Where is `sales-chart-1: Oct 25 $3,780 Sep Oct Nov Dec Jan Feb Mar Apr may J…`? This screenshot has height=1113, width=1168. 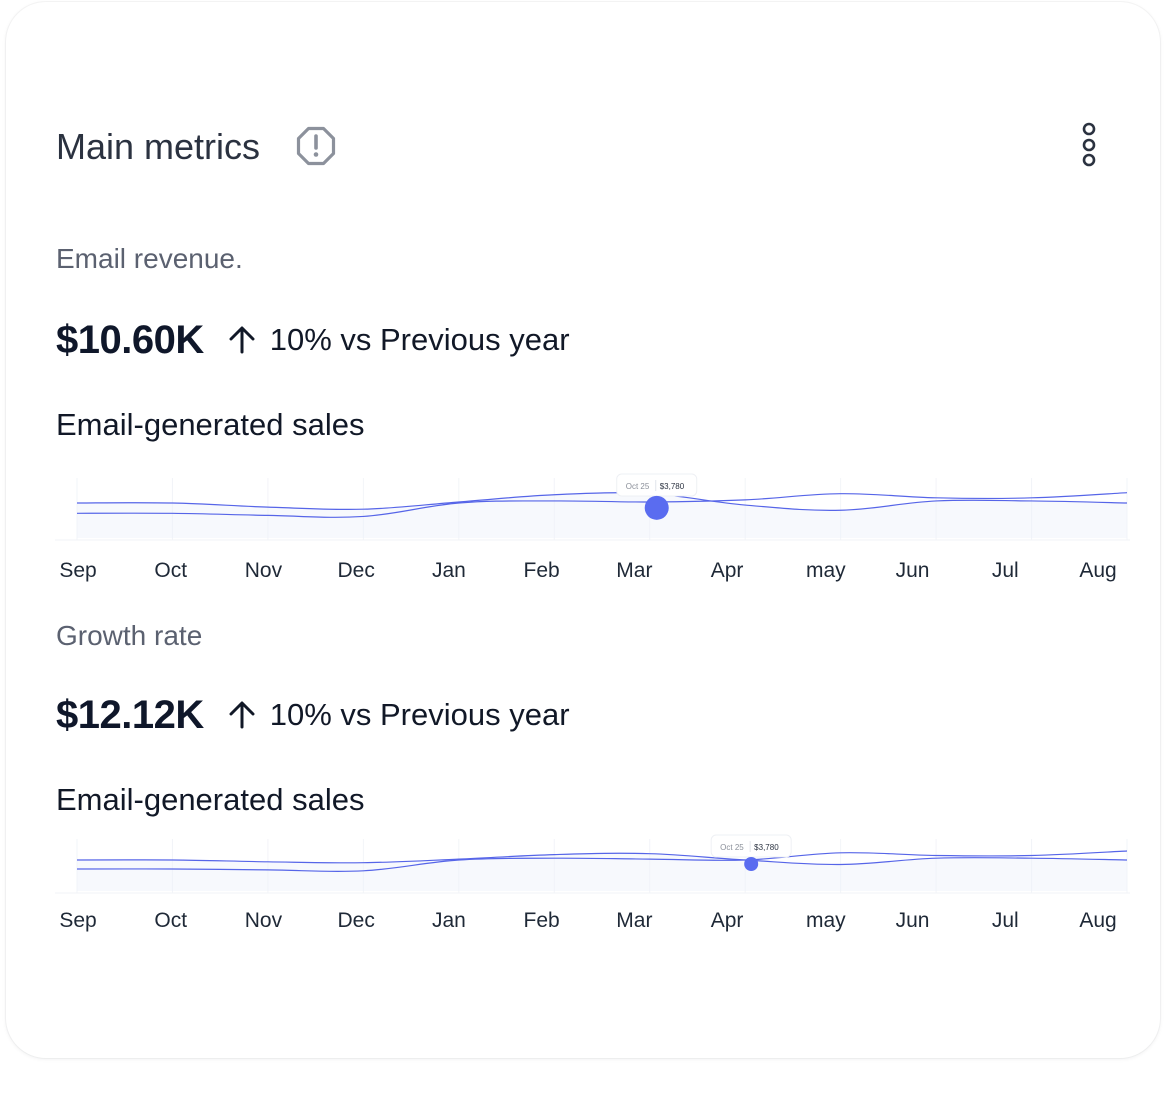 sales-chart-1: Oct 25 $3,780 Sep Oct Nov Dec Jan Feb Mar Apr may J… is located at coordinates (592, 527).